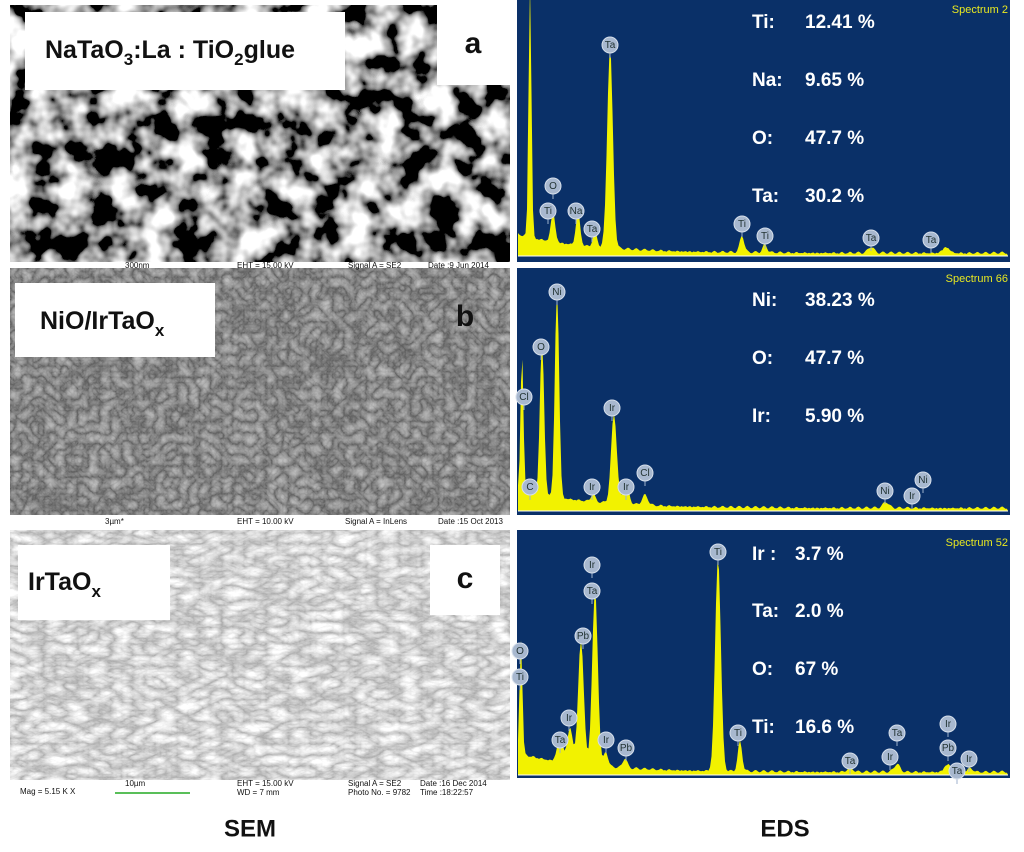 This screenshot has width=1024, height=852. Describe the element at coordinates (135, 783) in the screenshot. I see `sem-footer: 10µm` at that location.